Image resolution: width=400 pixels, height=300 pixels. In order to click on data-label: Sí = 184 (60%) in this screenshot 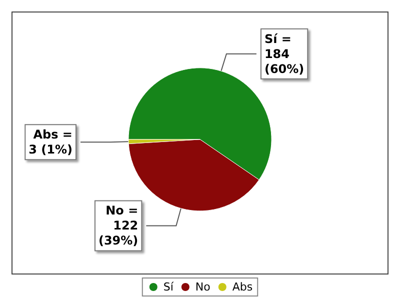, I will do `click(284, 54)`.